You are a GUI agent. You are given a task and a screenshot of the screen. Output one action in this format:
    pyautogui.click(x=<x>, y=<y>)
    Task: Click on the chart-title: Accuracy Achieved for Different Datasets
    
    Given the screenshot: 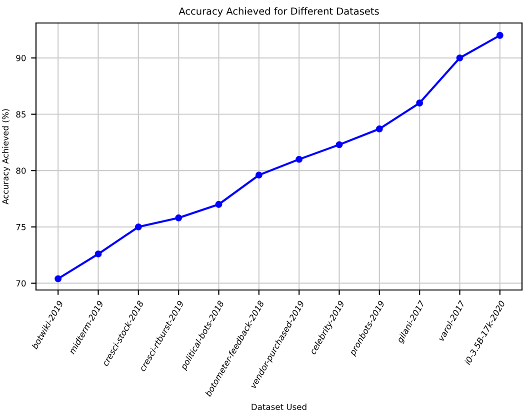 What is the action you would take?
    pyautogui.click(x=278, y=12)
    